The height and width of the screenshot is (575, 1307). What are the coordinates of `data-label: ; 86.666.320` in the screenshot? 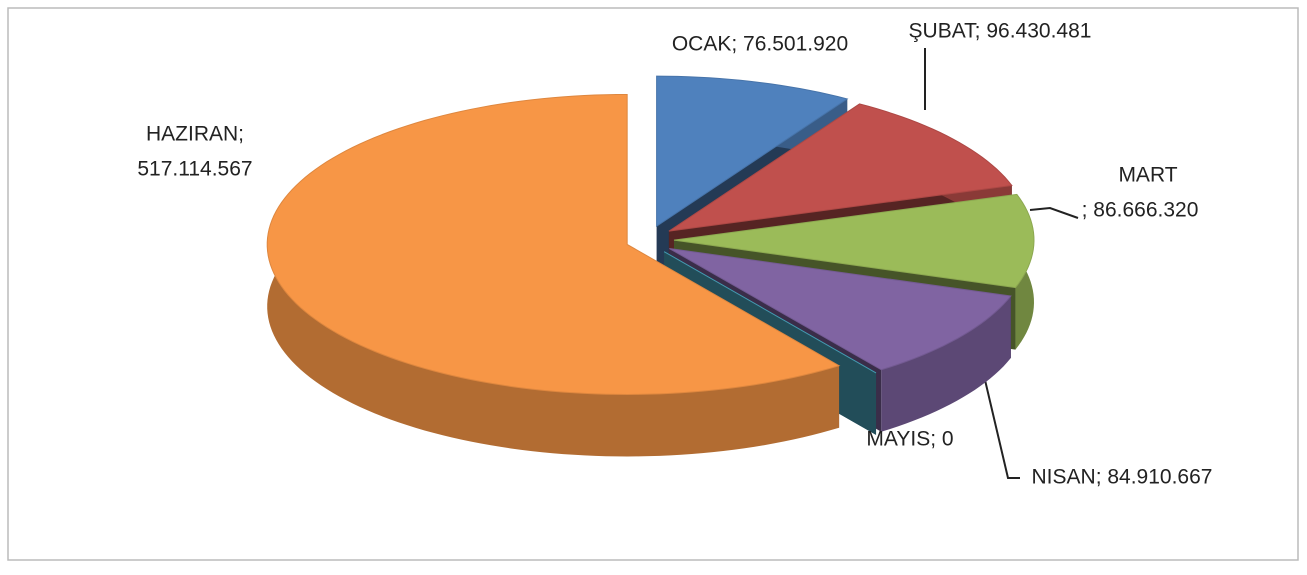 It's located at (1140, 210).